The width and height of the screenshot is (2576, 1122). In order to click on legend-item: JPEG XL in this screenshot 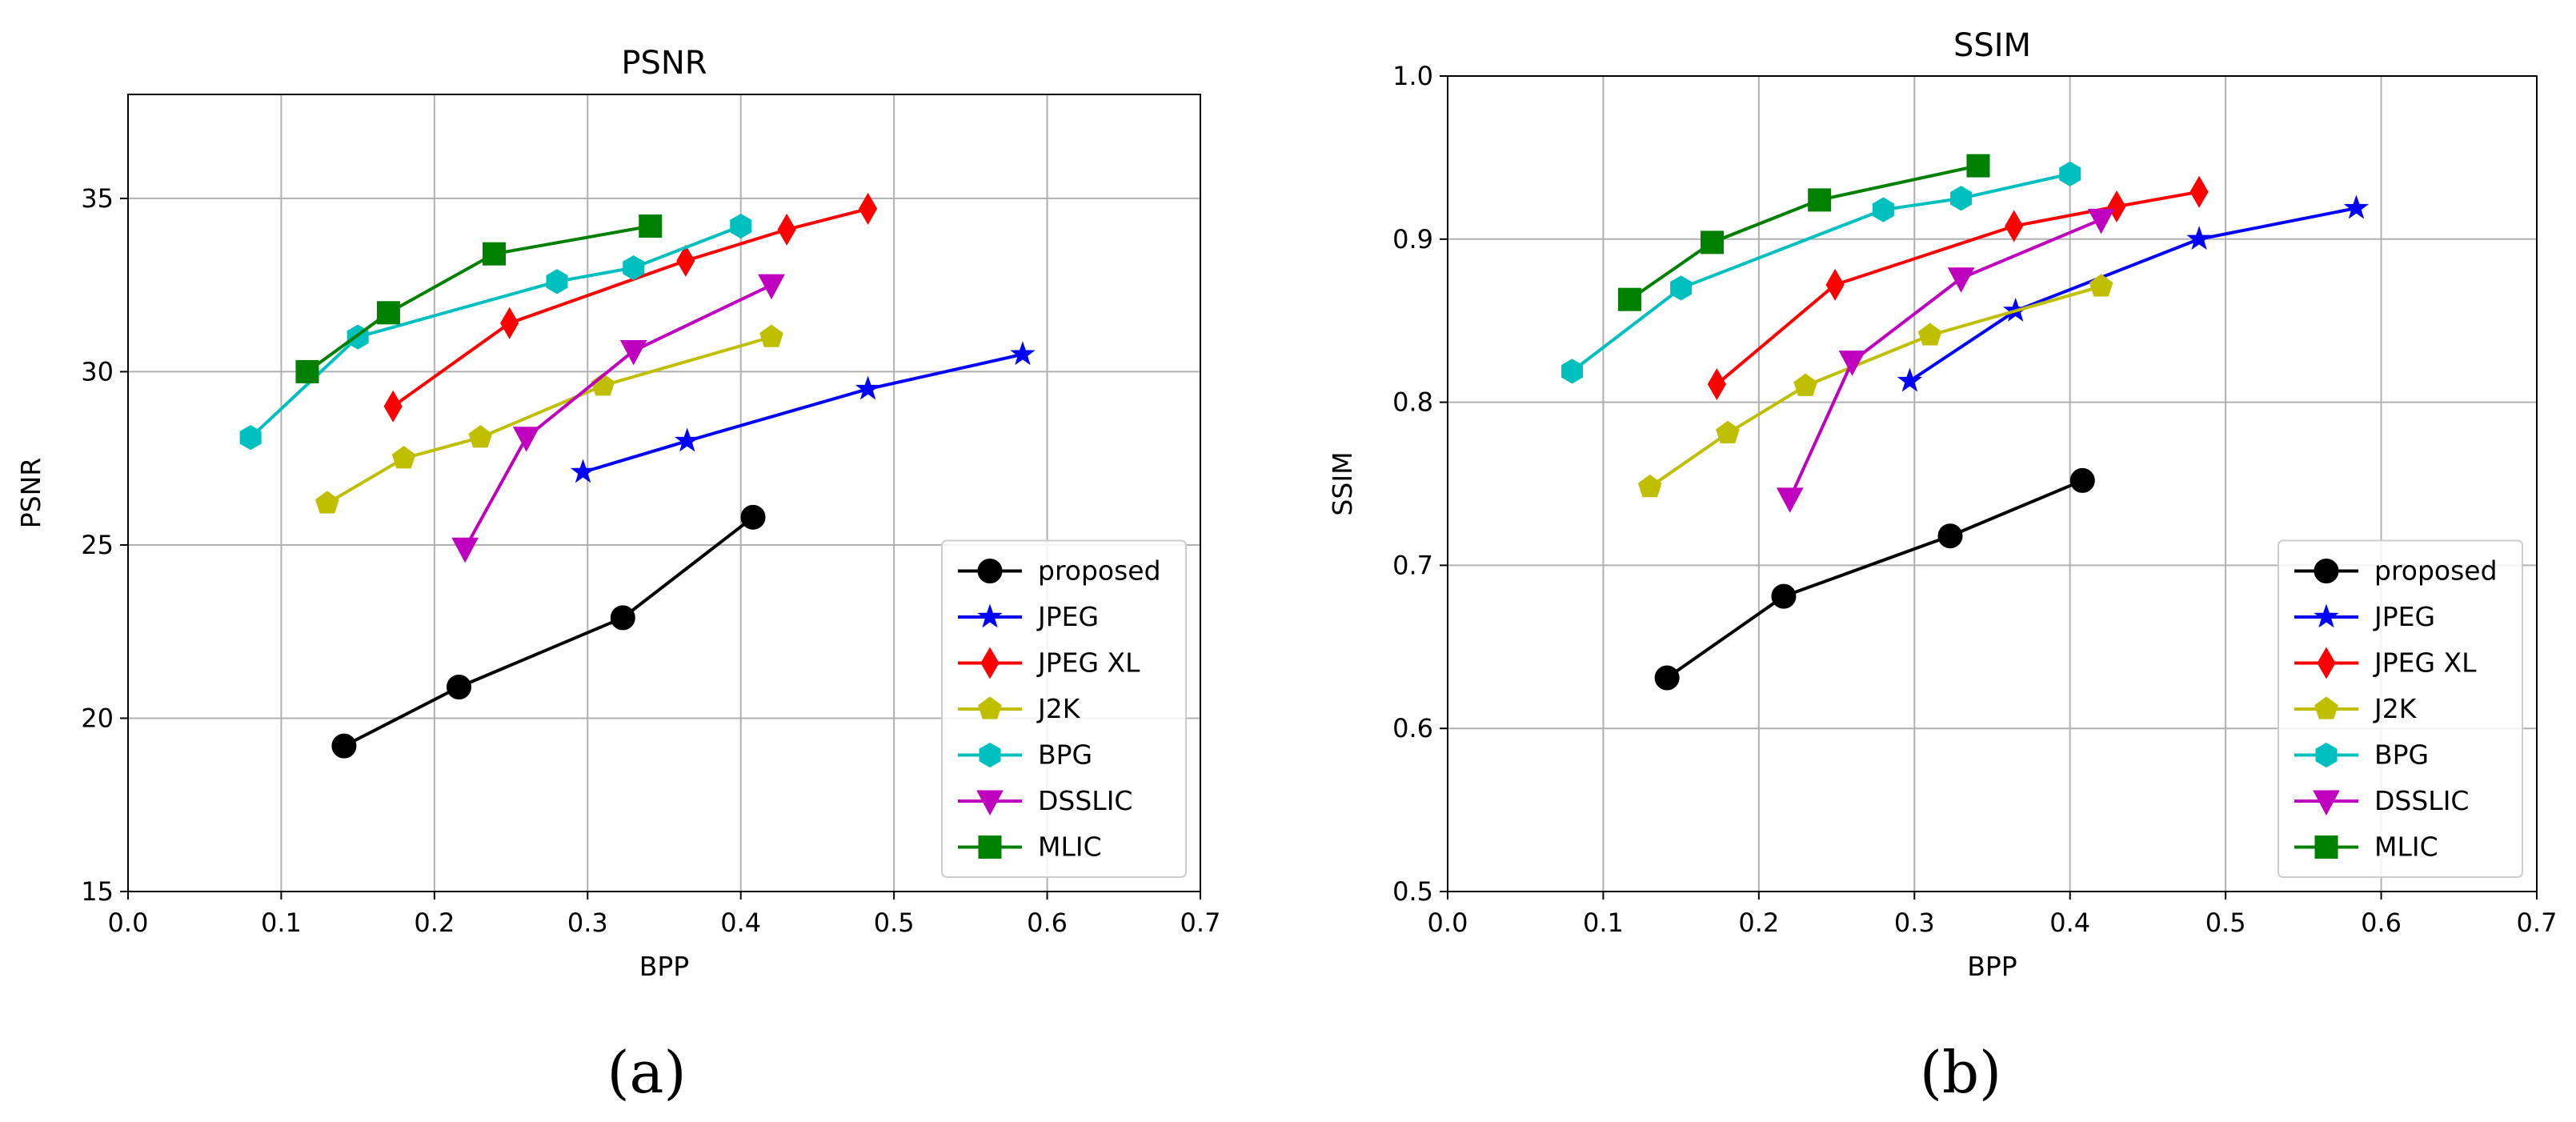, I will do `click(1049, 663)`.